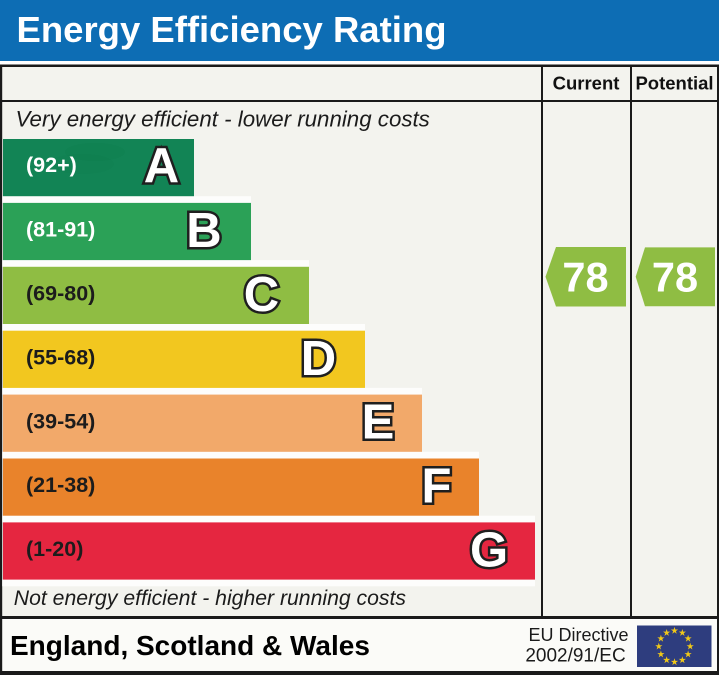 Image resolution: width=719 pixels, height=675 pixels. What do you see at coordinates (261, 295) in the screenshot?
I see `svg-text: C` at bounding box center [261, 295].